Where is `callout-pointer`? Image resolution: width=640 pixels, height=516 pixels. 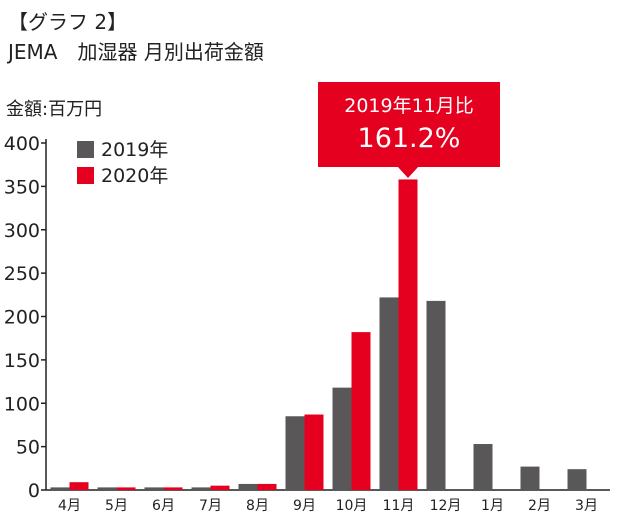 callout-pointer is located at coordinates (408, 172).